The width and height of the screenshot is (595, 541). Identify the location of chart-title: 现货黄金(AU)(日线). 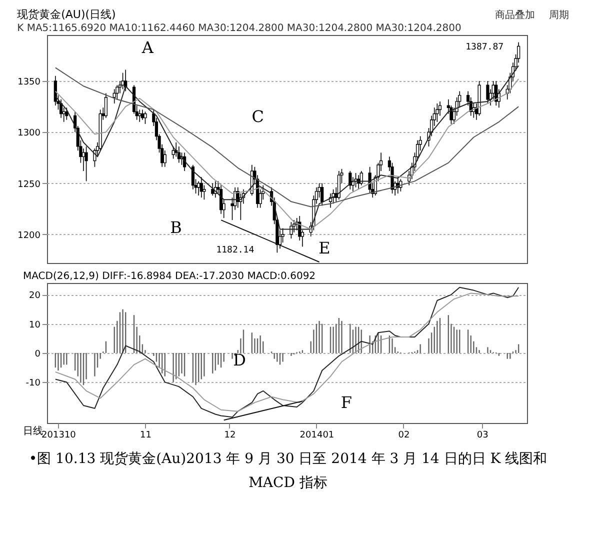
(66, 14).